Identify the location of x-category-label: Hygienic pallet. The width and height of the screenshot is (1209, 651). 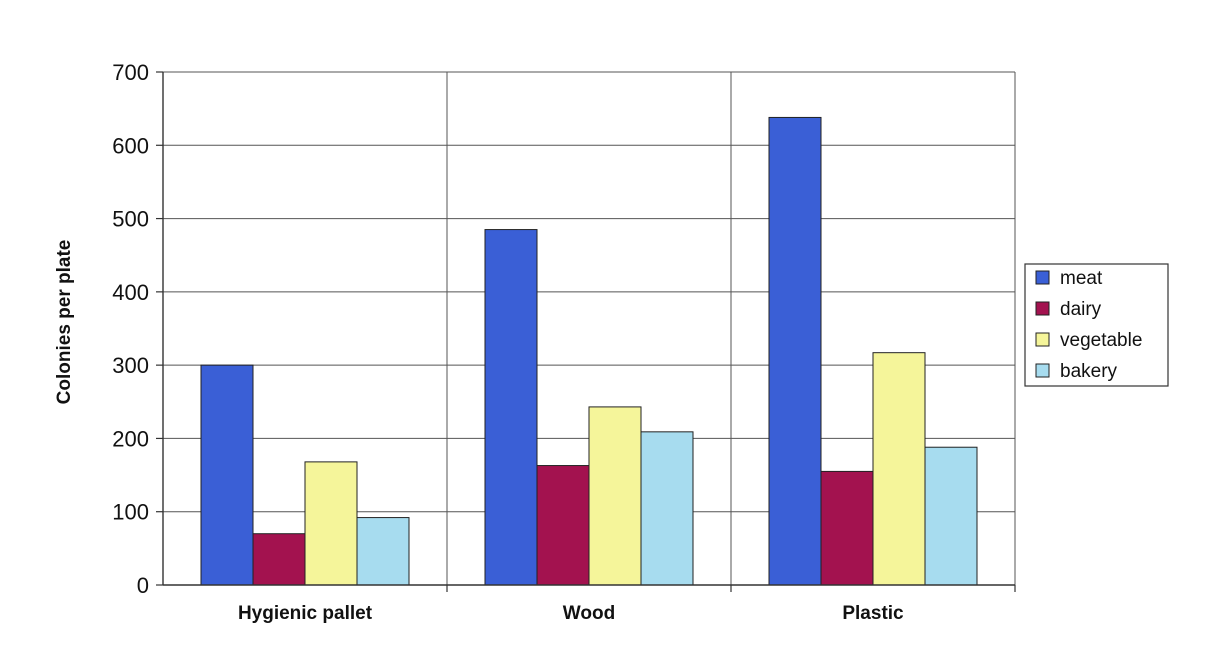
(305, 613).